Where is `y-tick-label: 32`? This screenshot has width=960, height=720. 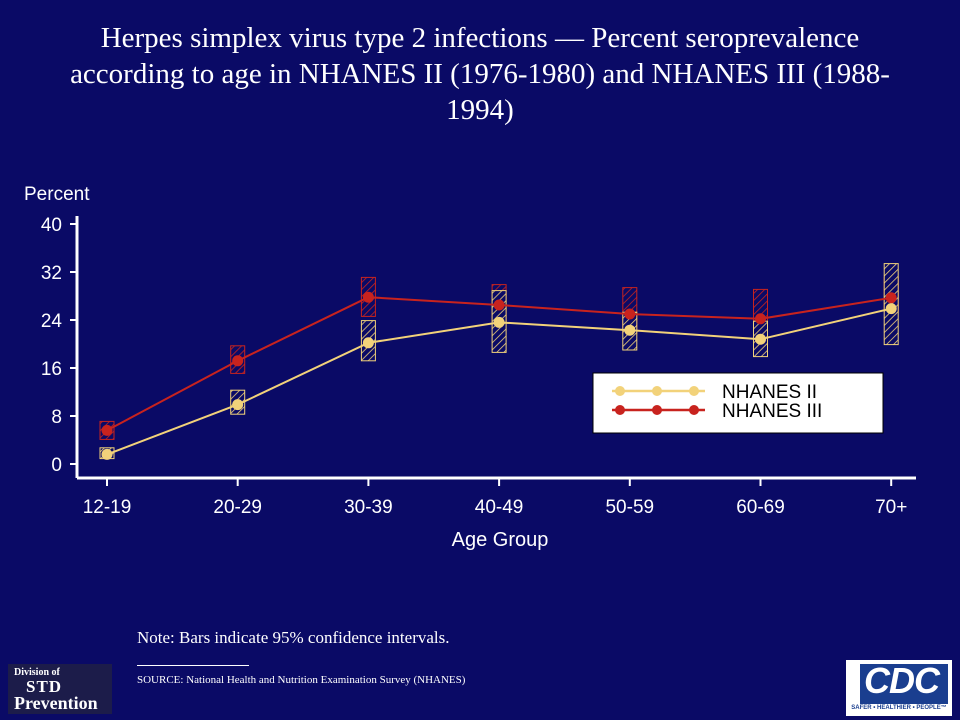
y-tick-label: 32 is located at coordinates (51, 273).